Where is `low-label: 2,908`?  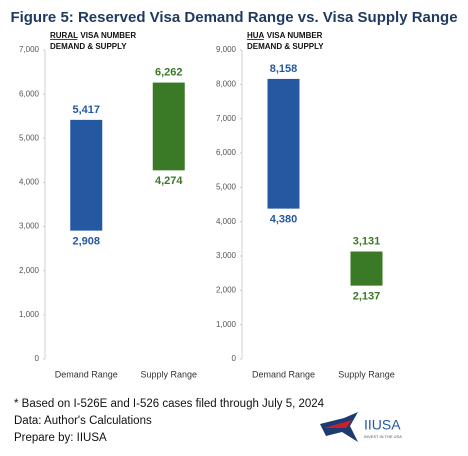 low-label: 2,908 is located at coordinates (86, 242).